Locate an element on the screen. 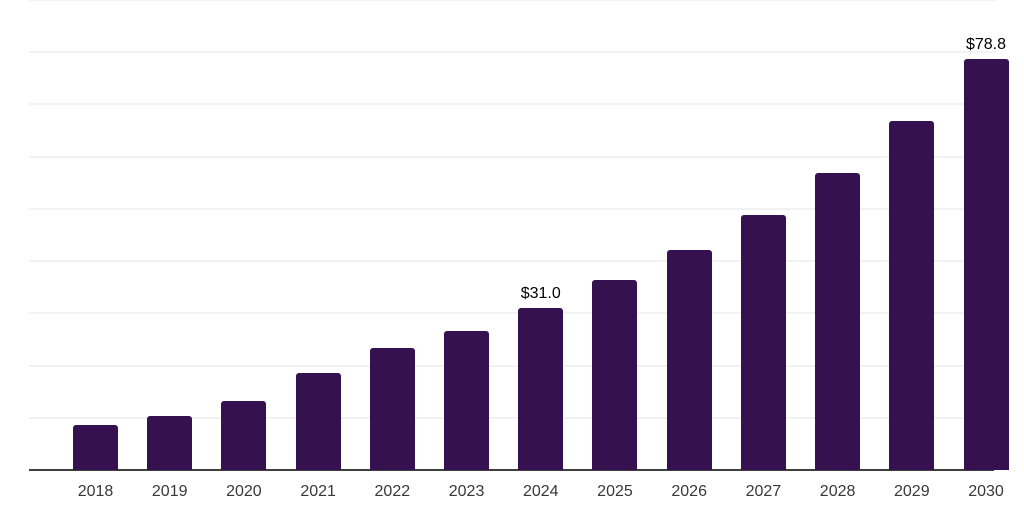 This screenshot has height=512, width=1024. x-tick-2026: 2026 is located at coordinates (689, 491).